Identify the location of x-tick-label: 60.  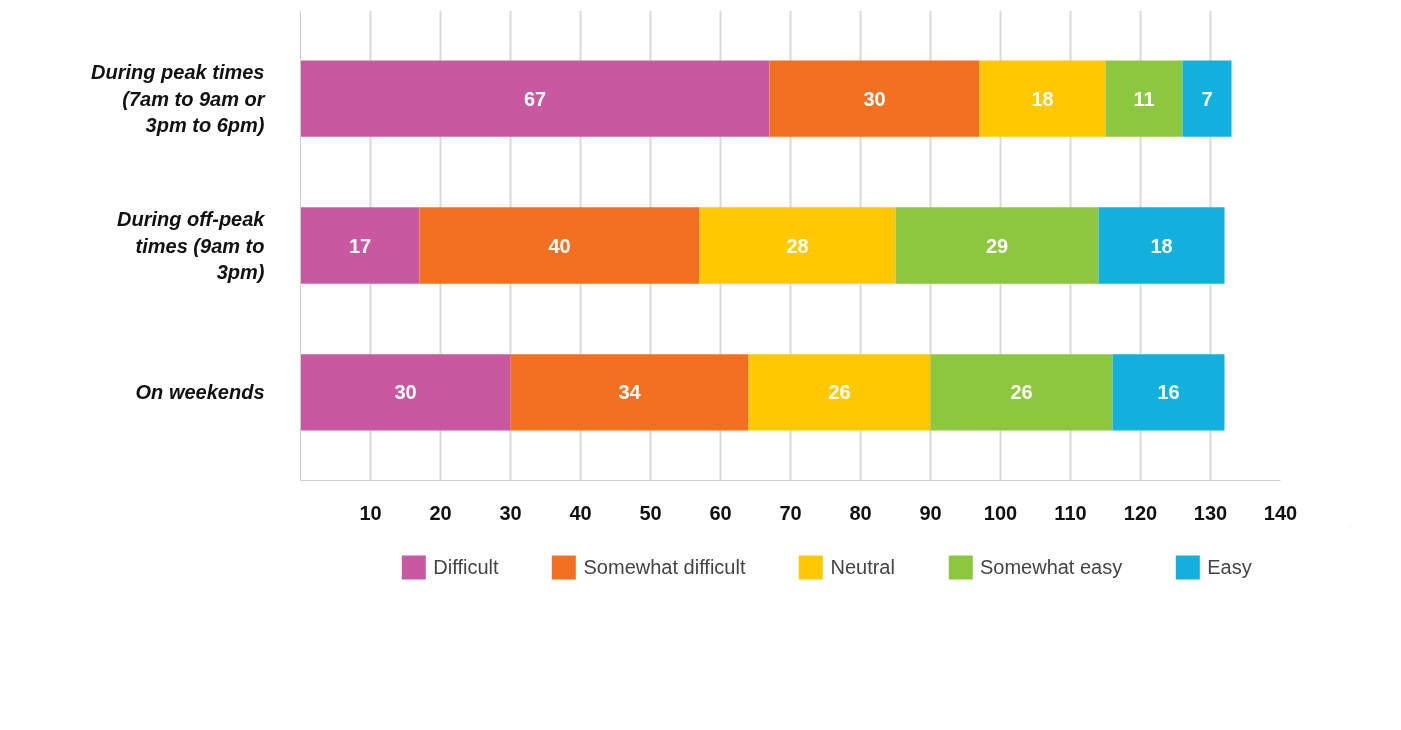
(720, 512).